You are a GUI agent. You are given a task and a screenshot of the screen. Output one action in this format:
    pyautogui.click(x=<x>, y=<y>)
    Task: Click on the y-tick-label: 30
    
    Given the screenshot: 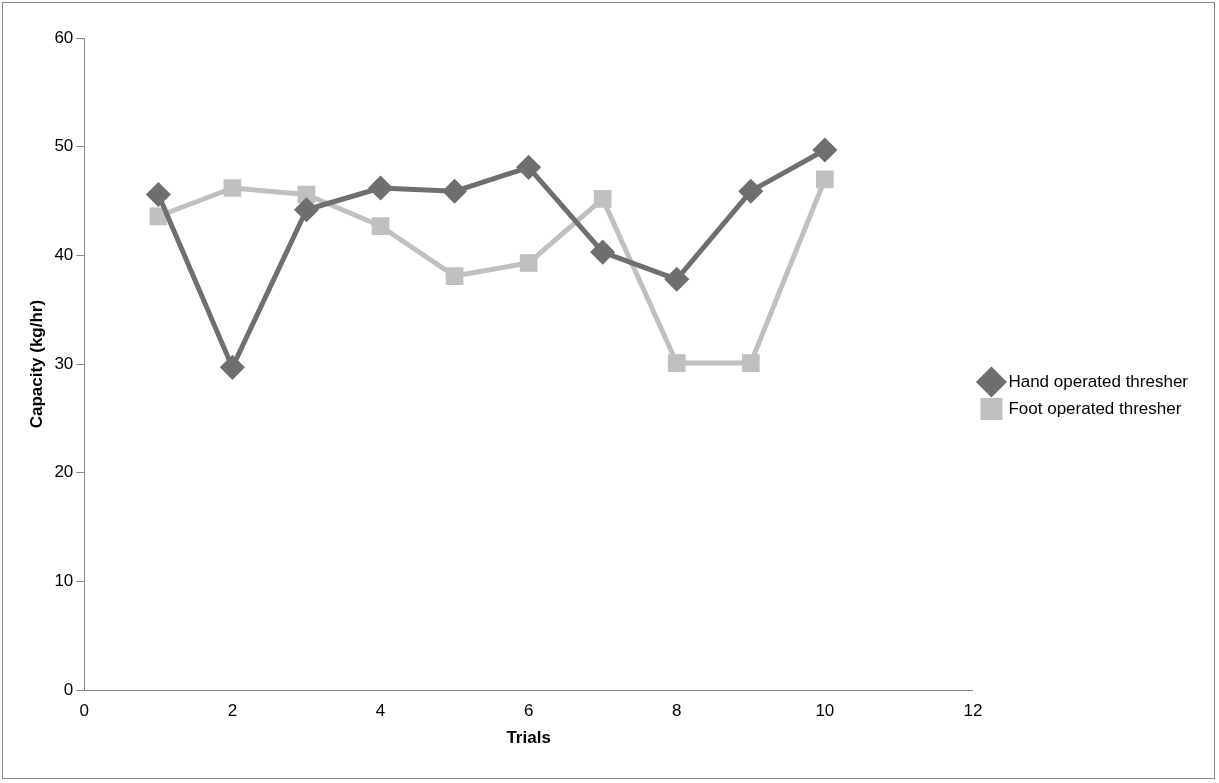 What is the action you would take?
    pyautogui.click(x=64, y=363)
    